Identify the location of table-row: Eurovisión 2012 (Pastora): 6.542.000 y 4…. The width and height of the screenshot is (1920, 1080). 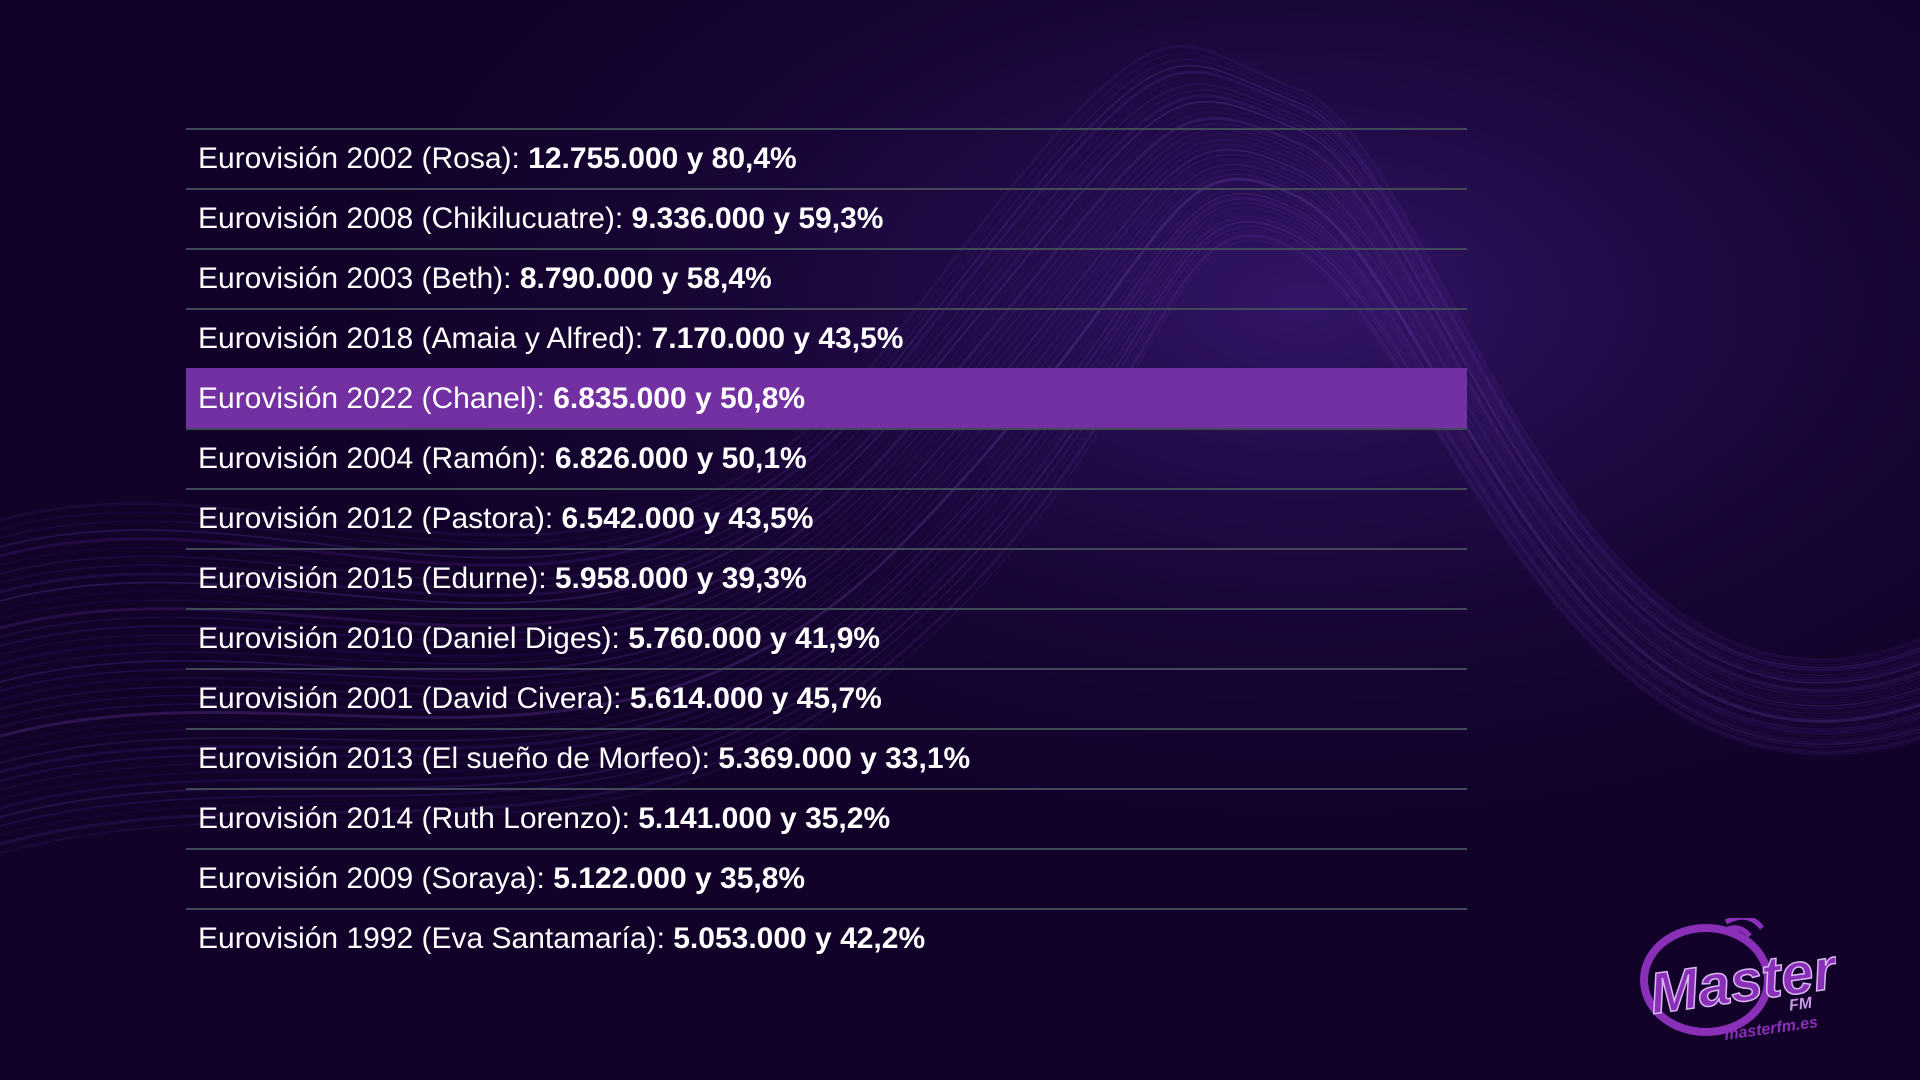
(826, 518).